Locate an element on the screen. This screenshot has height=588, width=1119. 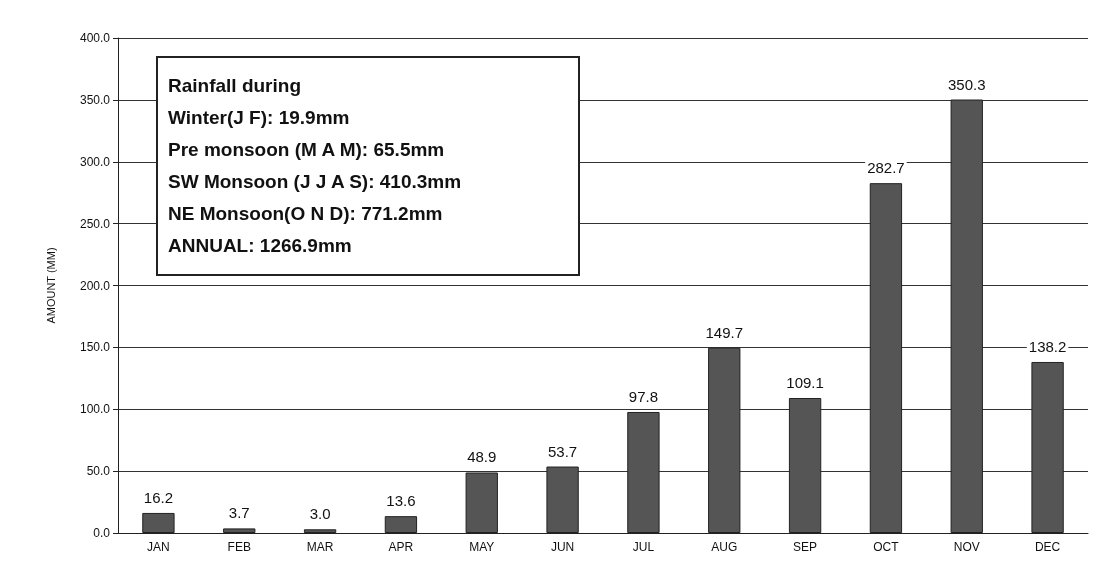
data-label: 3.0 is located at coordinates (320, 514).